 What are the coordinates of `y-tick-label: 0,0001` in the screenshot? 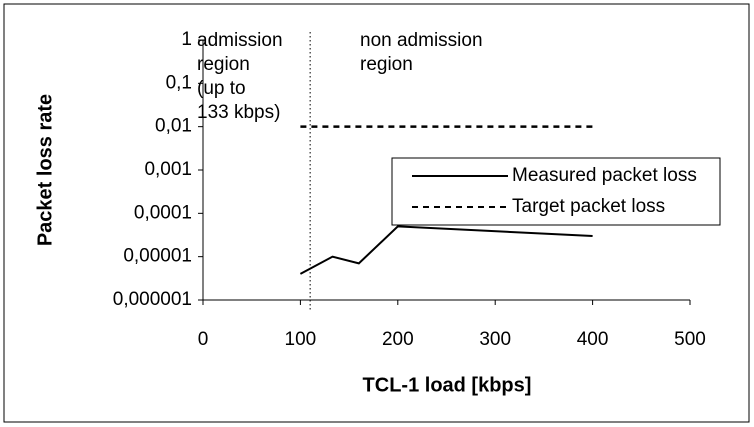 It's located at (163, 212).